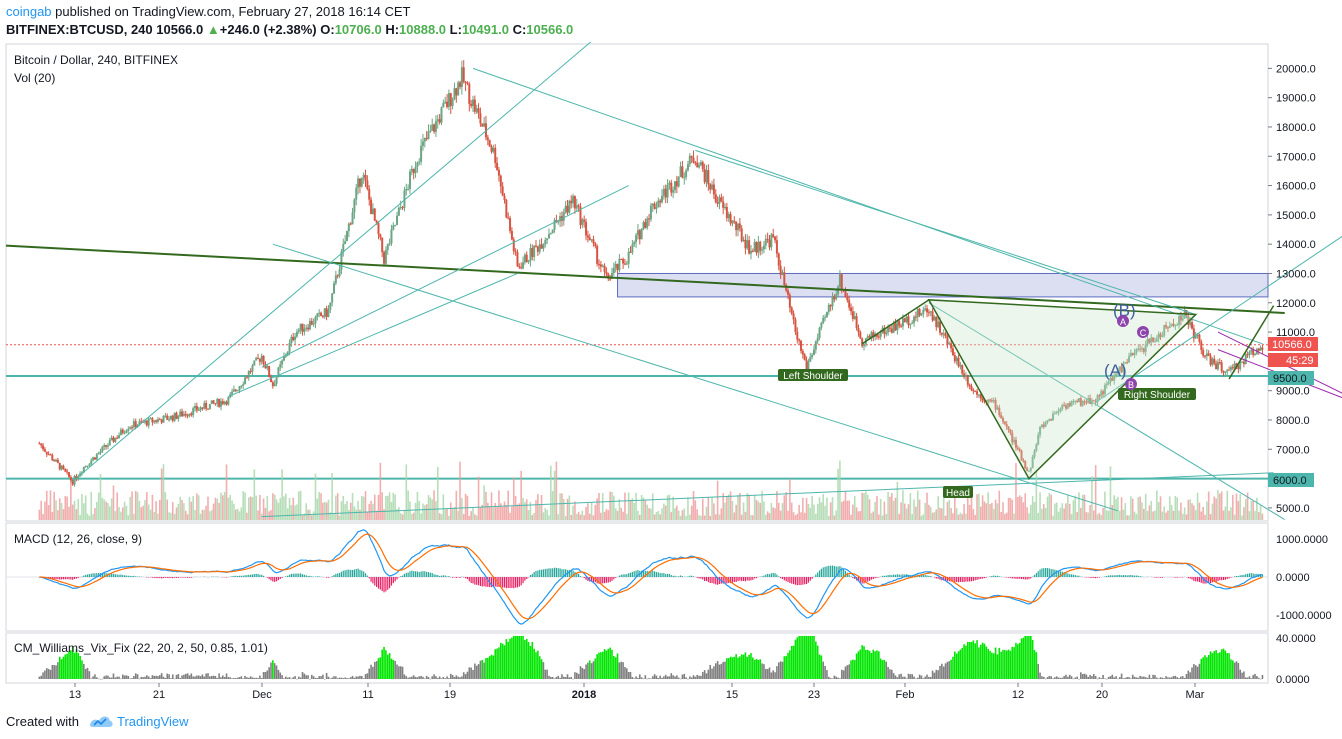  I want to click on time-tick-label: 23, so click(814, 695).